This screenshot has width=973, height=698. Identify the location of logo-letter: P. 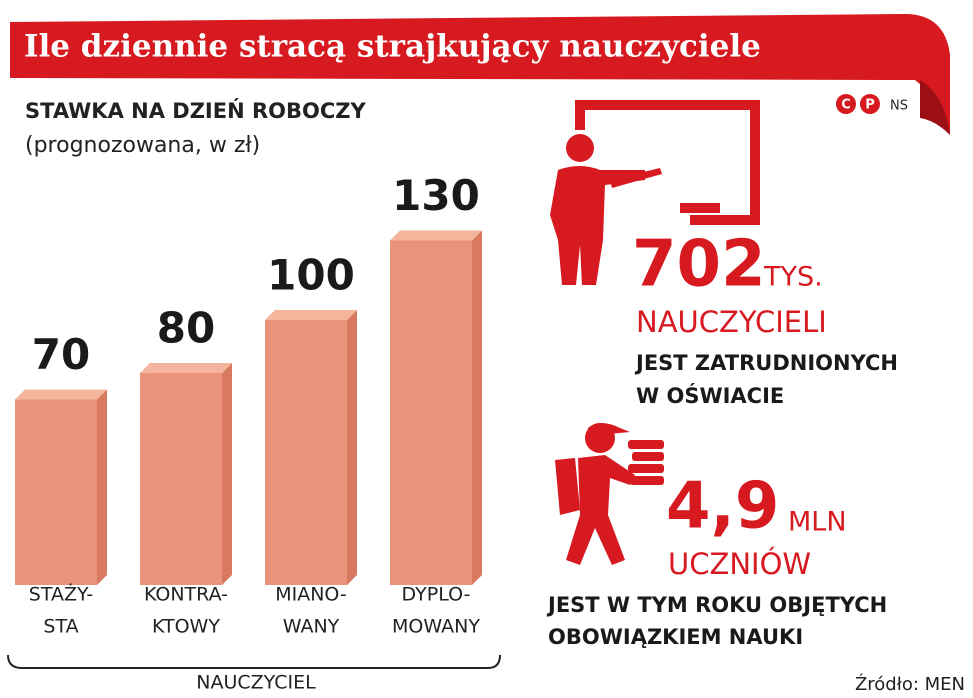
(870, 105).